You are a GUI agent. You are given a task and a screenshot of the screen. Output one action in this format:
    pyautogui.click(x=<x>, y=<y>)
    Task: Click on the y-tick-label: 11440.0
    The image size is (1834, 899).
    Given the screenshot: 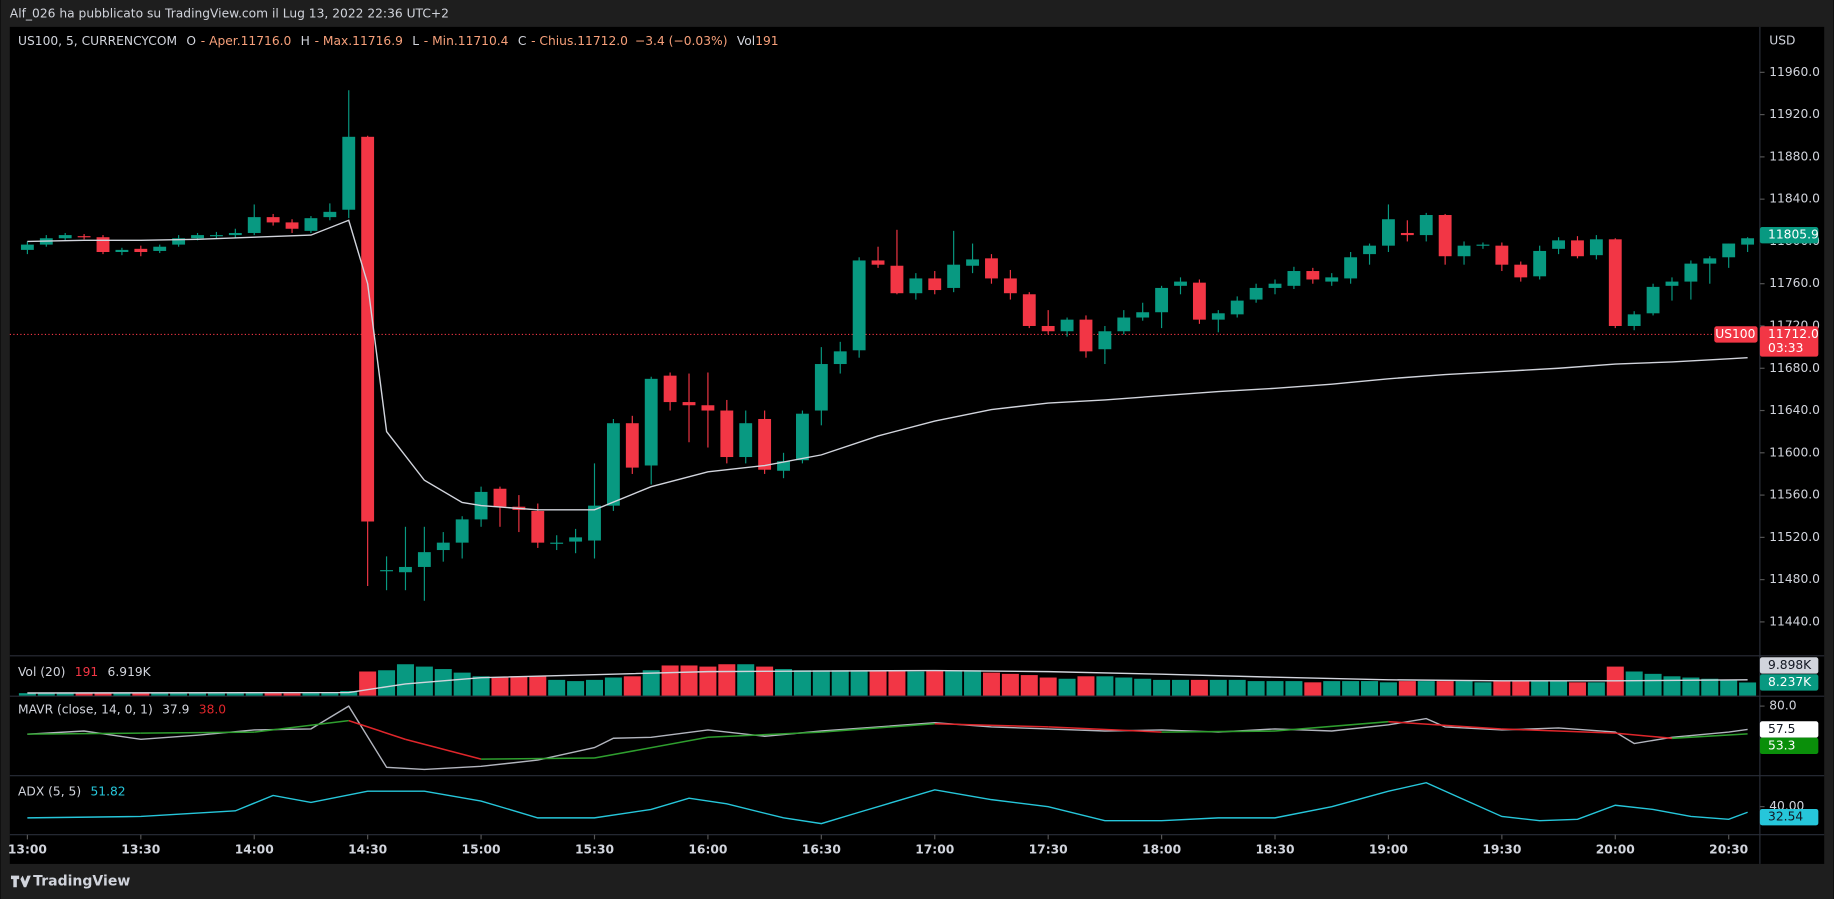 What is the action you would take?
    pyautogui.click(x=1794, y=621)
    